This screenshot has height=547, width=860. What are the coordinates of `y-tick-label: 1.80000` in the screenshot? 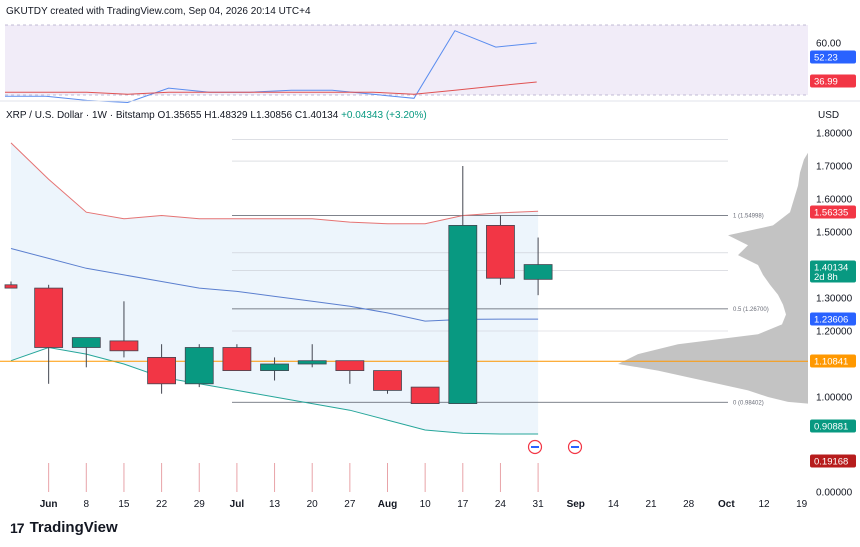 It's located at (834, 134).